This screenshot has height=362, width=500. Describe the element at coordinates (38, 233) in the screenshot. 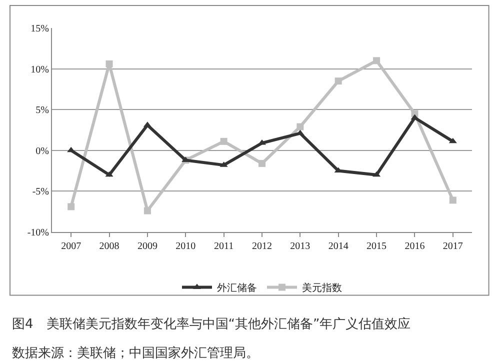

I see `y-tick-label: -10%` at that location.